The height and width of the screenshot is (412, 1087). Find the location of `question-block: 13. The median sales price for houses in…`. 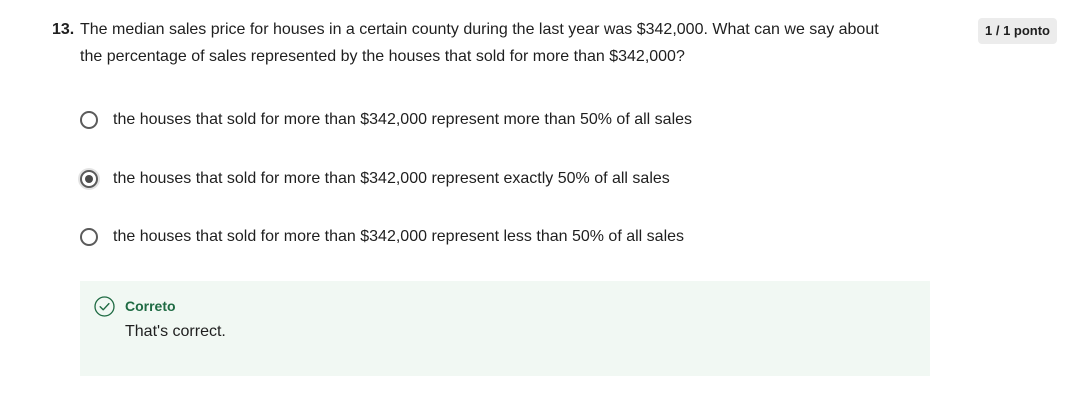

question-block: 13. The median sales price for houses in… is located at coordinates (492, 40).